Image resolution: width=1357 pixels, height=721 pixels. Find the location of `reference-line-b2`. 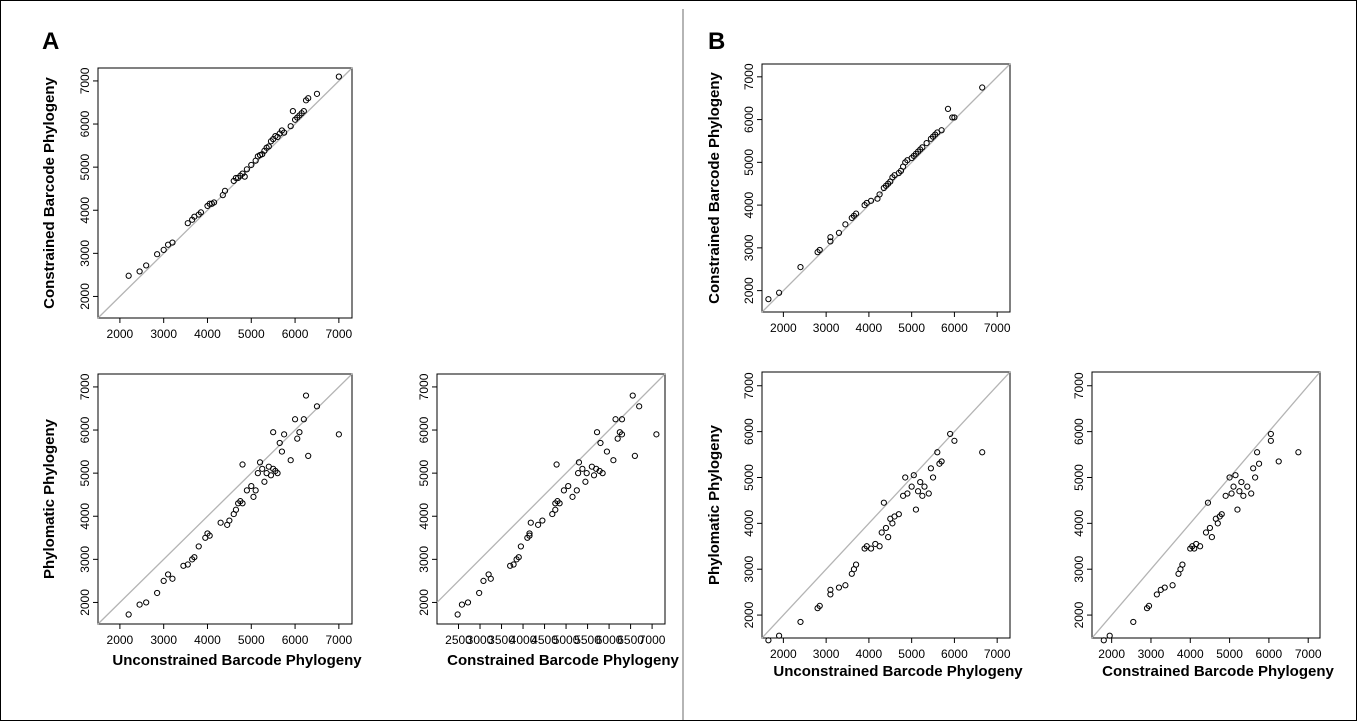

reference-line-b2 is located at coordinates (886, 505).